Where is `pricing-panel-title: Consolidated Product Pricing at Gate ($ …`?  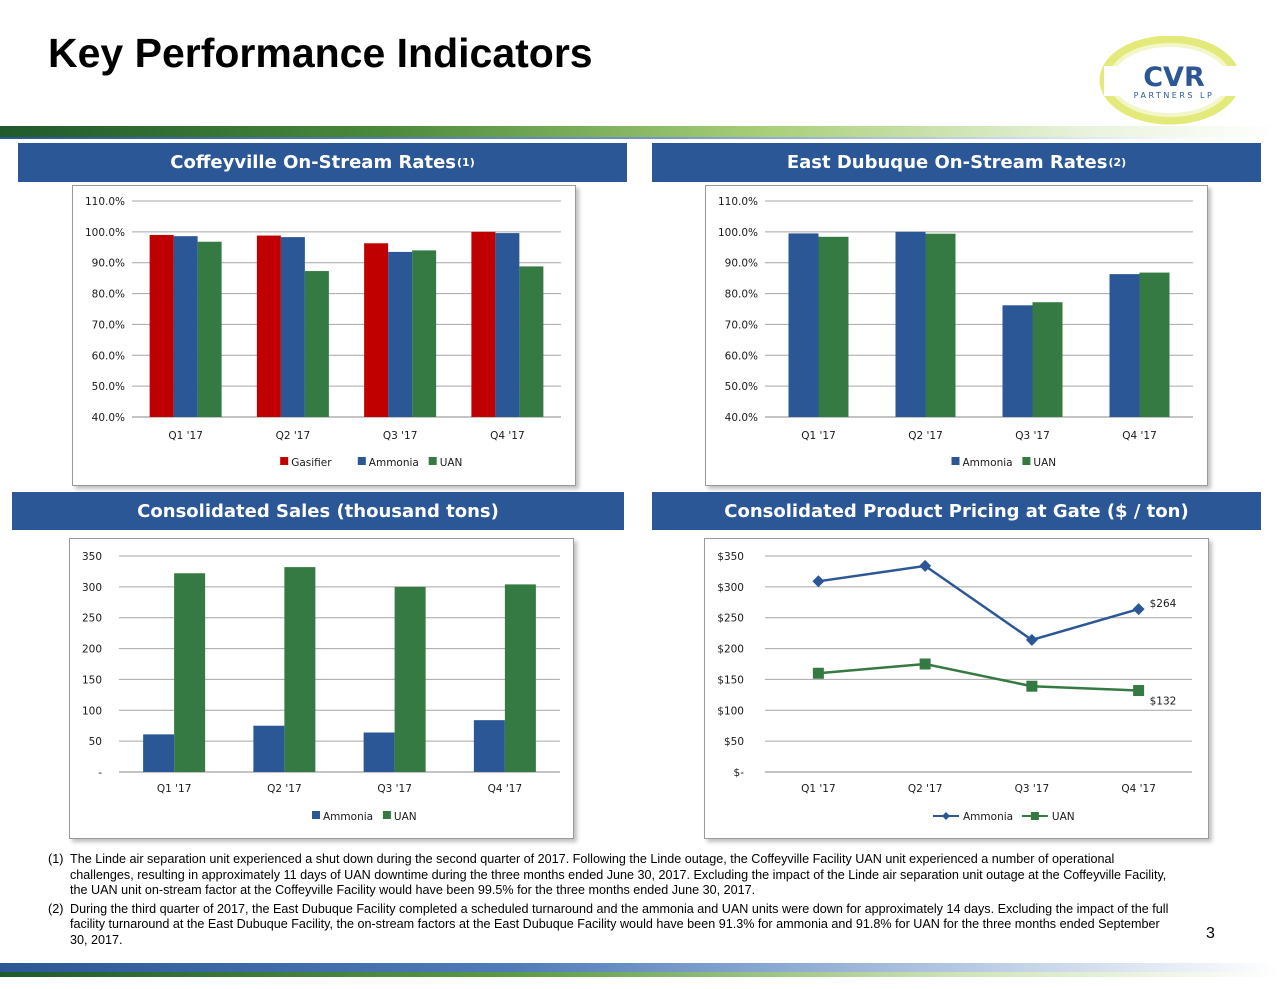 pricing-panel-title: Consolidated Product Pricing at Gate ($ … is located at coordinates (956, 511).